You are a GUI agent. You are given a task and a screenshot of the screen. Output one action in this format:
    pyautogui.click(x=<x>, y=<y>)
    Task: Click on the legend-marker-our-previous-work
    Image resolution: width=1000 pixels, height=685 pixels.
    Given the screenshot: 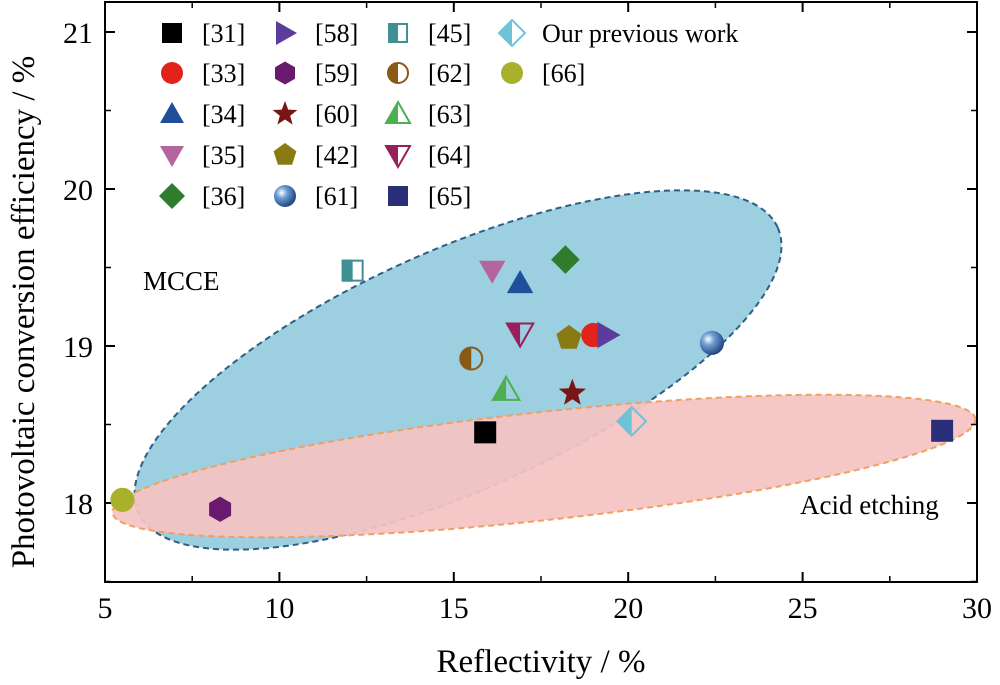 What is the action you would take?
    pyautogui.click(x=512, y=33)
    